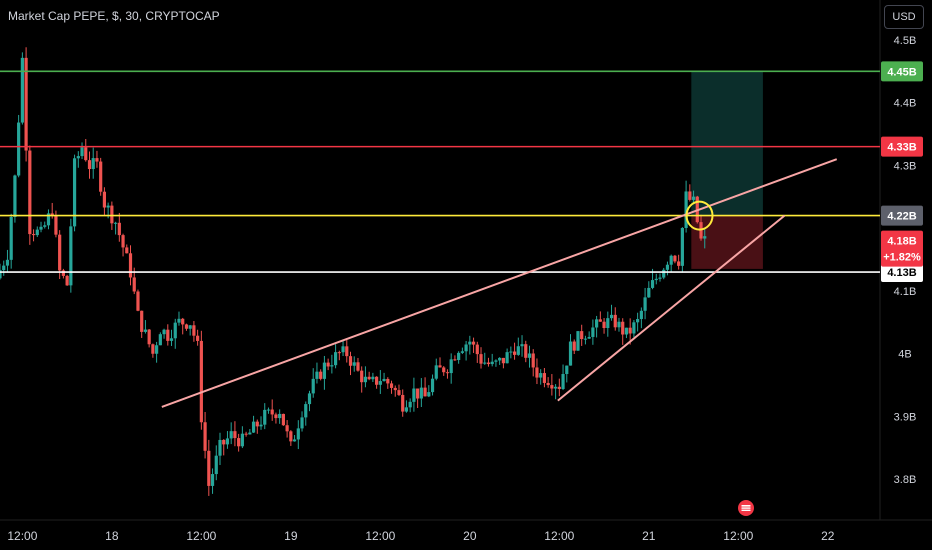  I want to click on y-tick-label: 4.4B, so click(905, 104).